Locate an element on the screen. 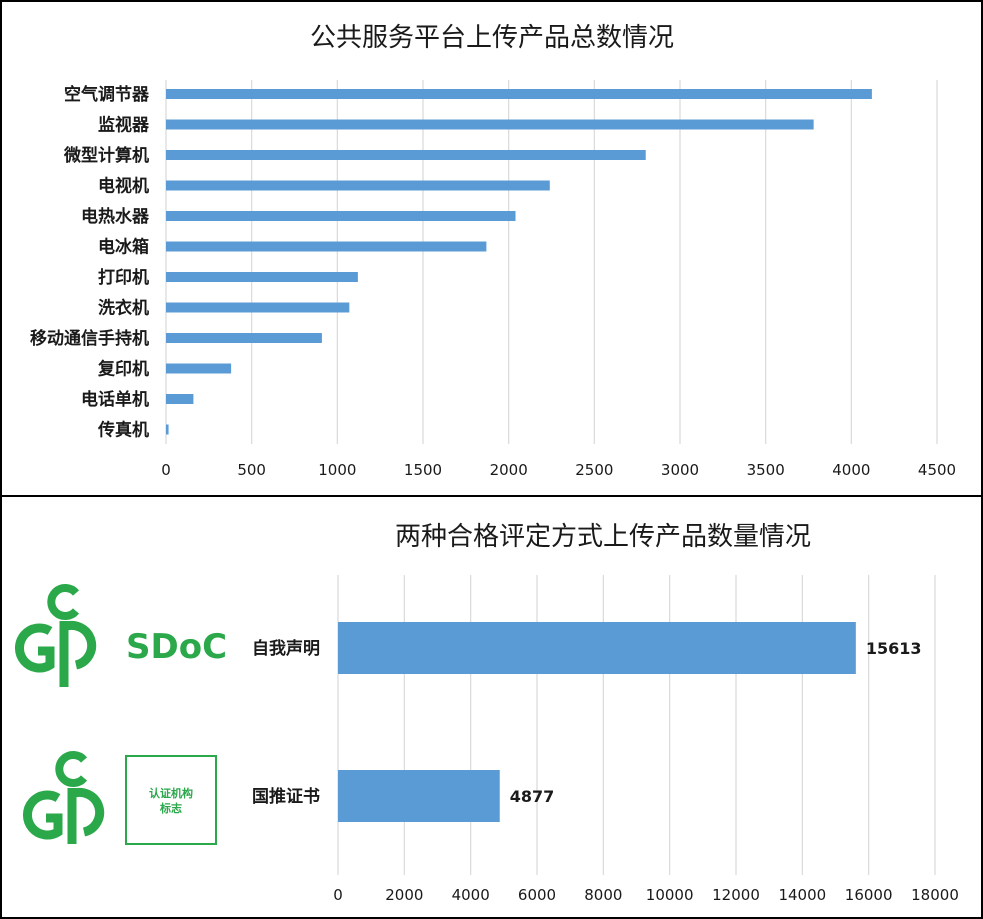 This screenshot has width=983, height=919. x-tick-label: 8000 is located at coordinates (603, 895).